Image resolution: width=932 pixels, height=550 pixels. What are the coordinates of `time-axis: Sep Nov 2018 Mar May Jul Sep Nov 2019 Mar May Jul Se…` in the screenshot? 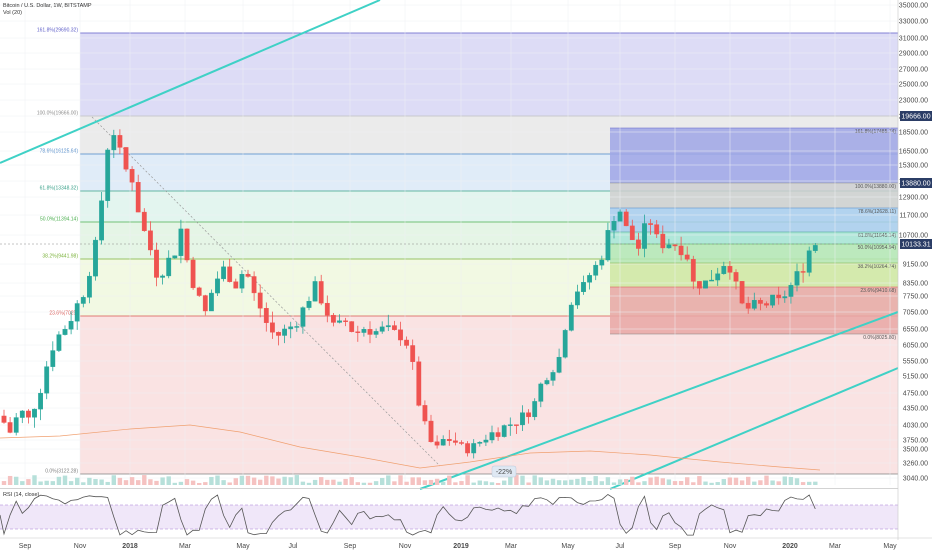 It's located at (466, 543).